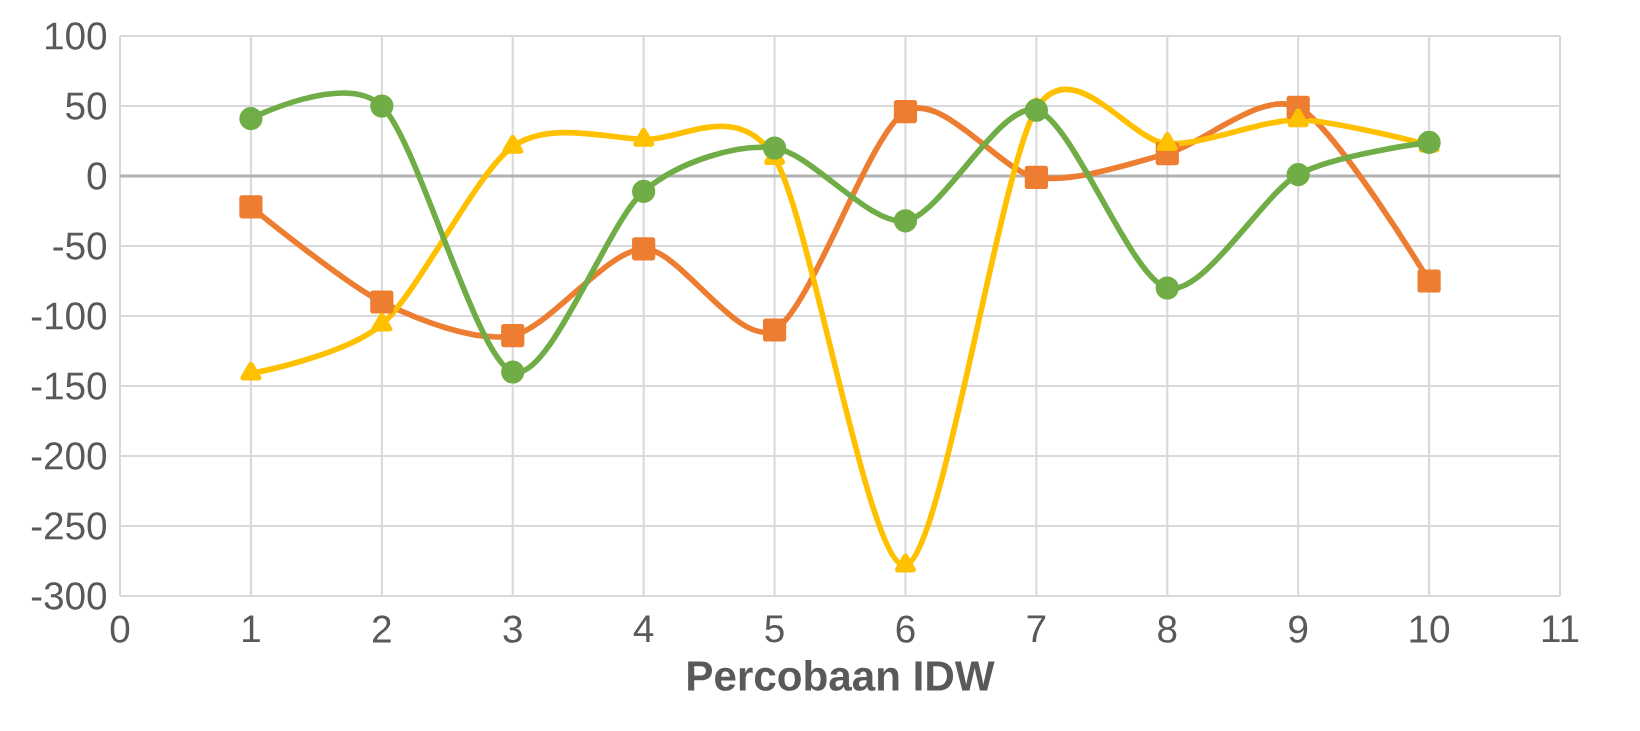  What do you see at coordinates (120, 629) in the screenshot?
I see `x-tick-label: 0` at bounding box center [120, 629].